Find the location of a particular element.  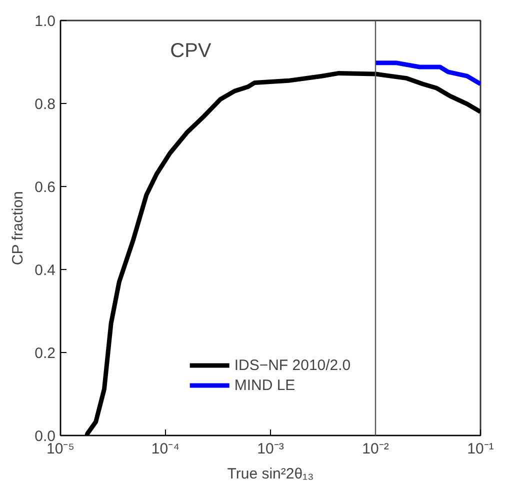

y-tick-label: 0.4 is located at coordinates (45, 270).